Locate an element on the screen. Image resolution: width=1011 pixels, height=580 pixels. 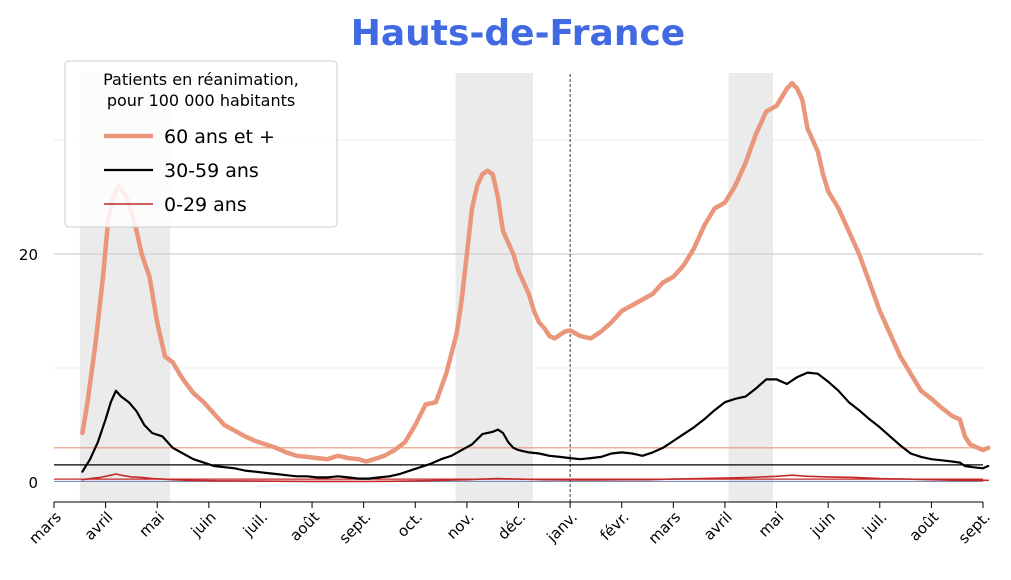
y-tick-label: 0 is located at coordinates (33, 483).